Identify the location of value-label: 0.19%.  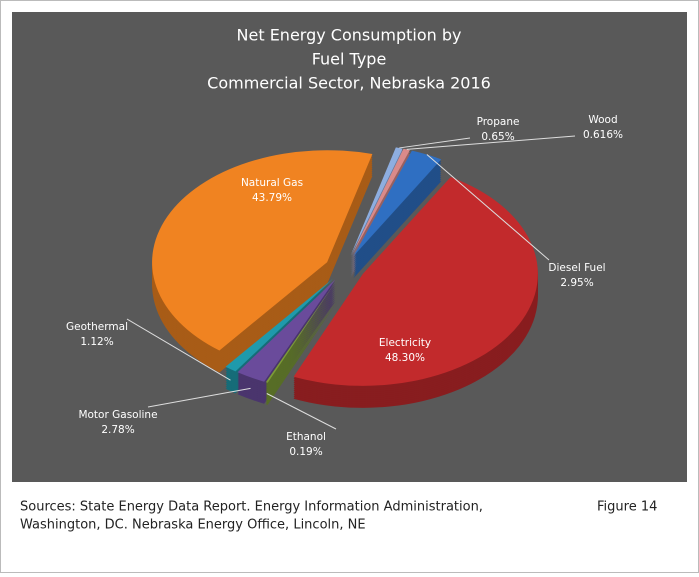
(305, 452).